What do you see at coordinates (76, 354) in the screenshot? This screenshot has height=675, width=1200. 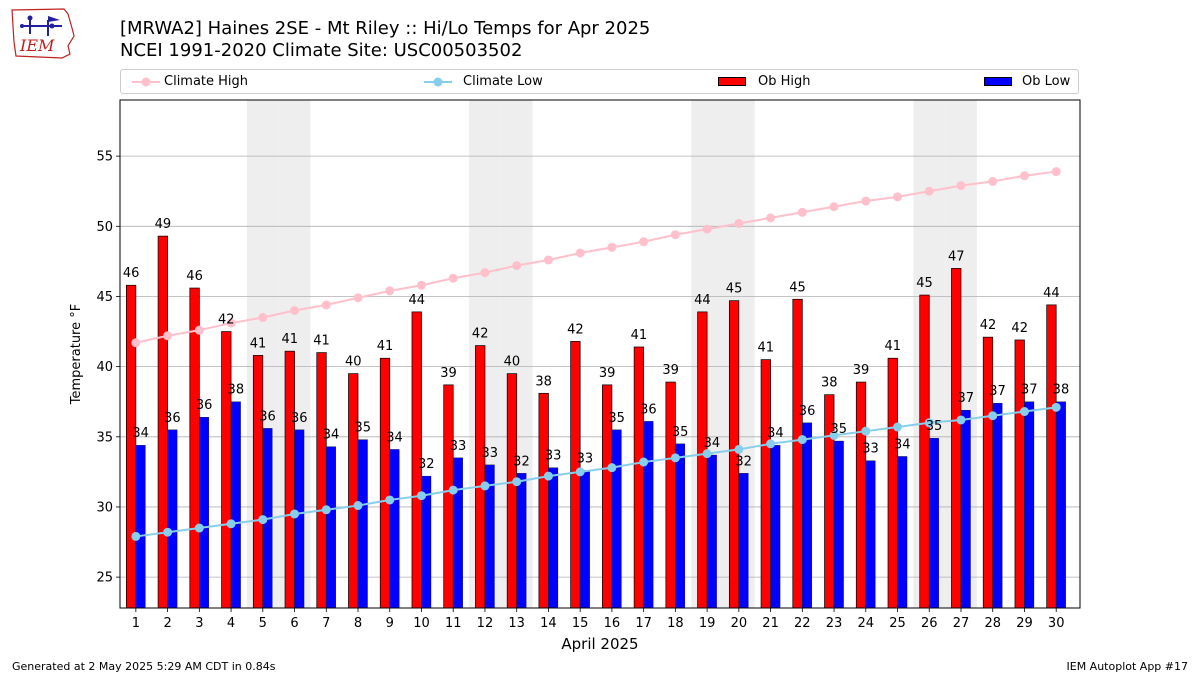 I see `y-axis-label: Temperature °F` at bounding box center [76, 354].